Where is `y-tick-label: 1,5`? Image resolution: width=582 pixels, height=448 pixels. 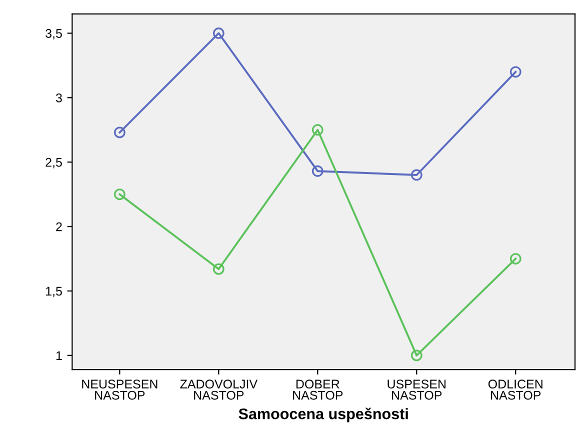
y-tick-label: 1,5 is located at coordinates (54, 292).